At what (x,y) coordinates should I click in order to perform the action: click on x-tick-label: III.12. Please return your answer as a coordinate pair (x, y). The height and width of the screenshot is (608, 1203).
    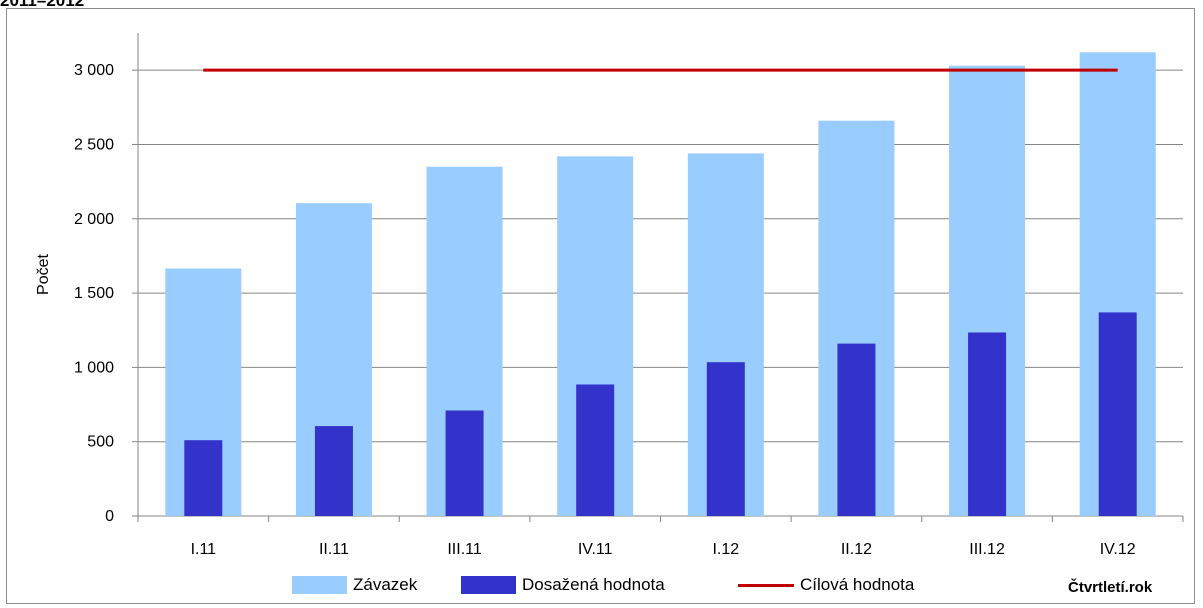
    Looking at the image, I should click on (987, 549).